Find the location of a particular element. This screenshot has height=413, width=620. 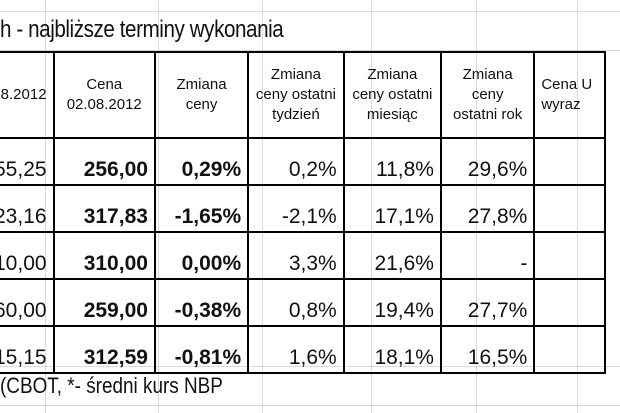

table-cell: 11,8% is located at coordinates (392, 161).